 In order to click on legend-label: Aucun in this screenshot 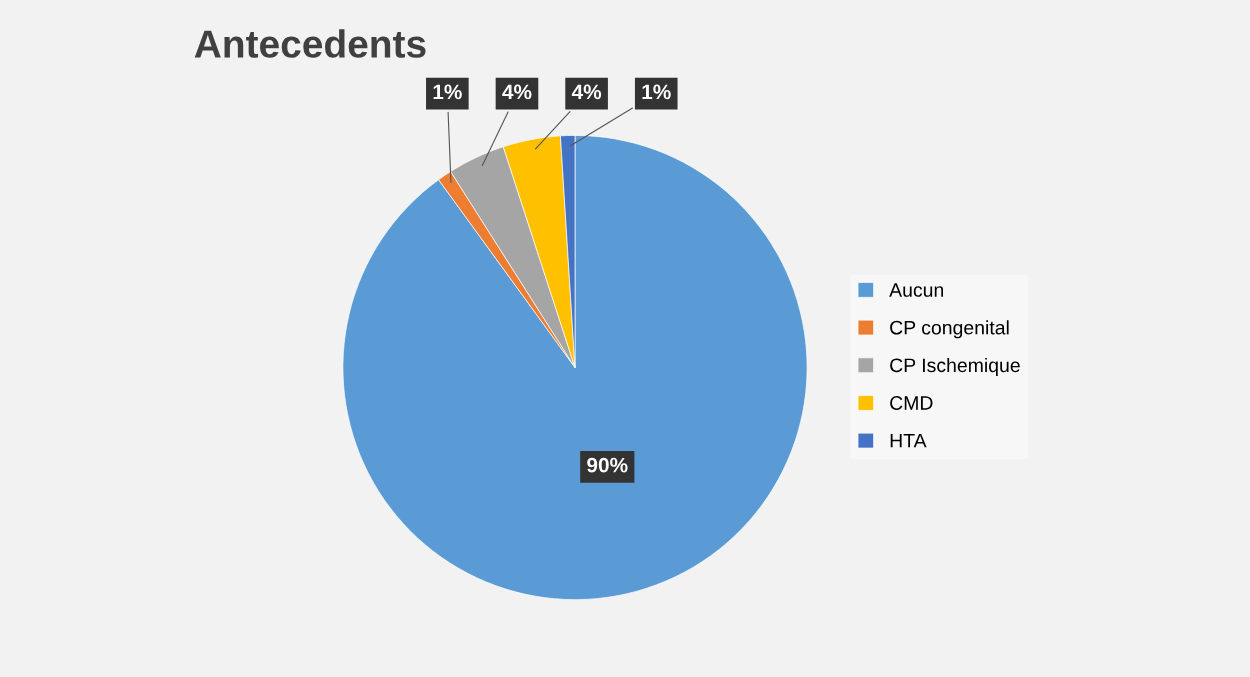, I will do `click(916, 290)`.